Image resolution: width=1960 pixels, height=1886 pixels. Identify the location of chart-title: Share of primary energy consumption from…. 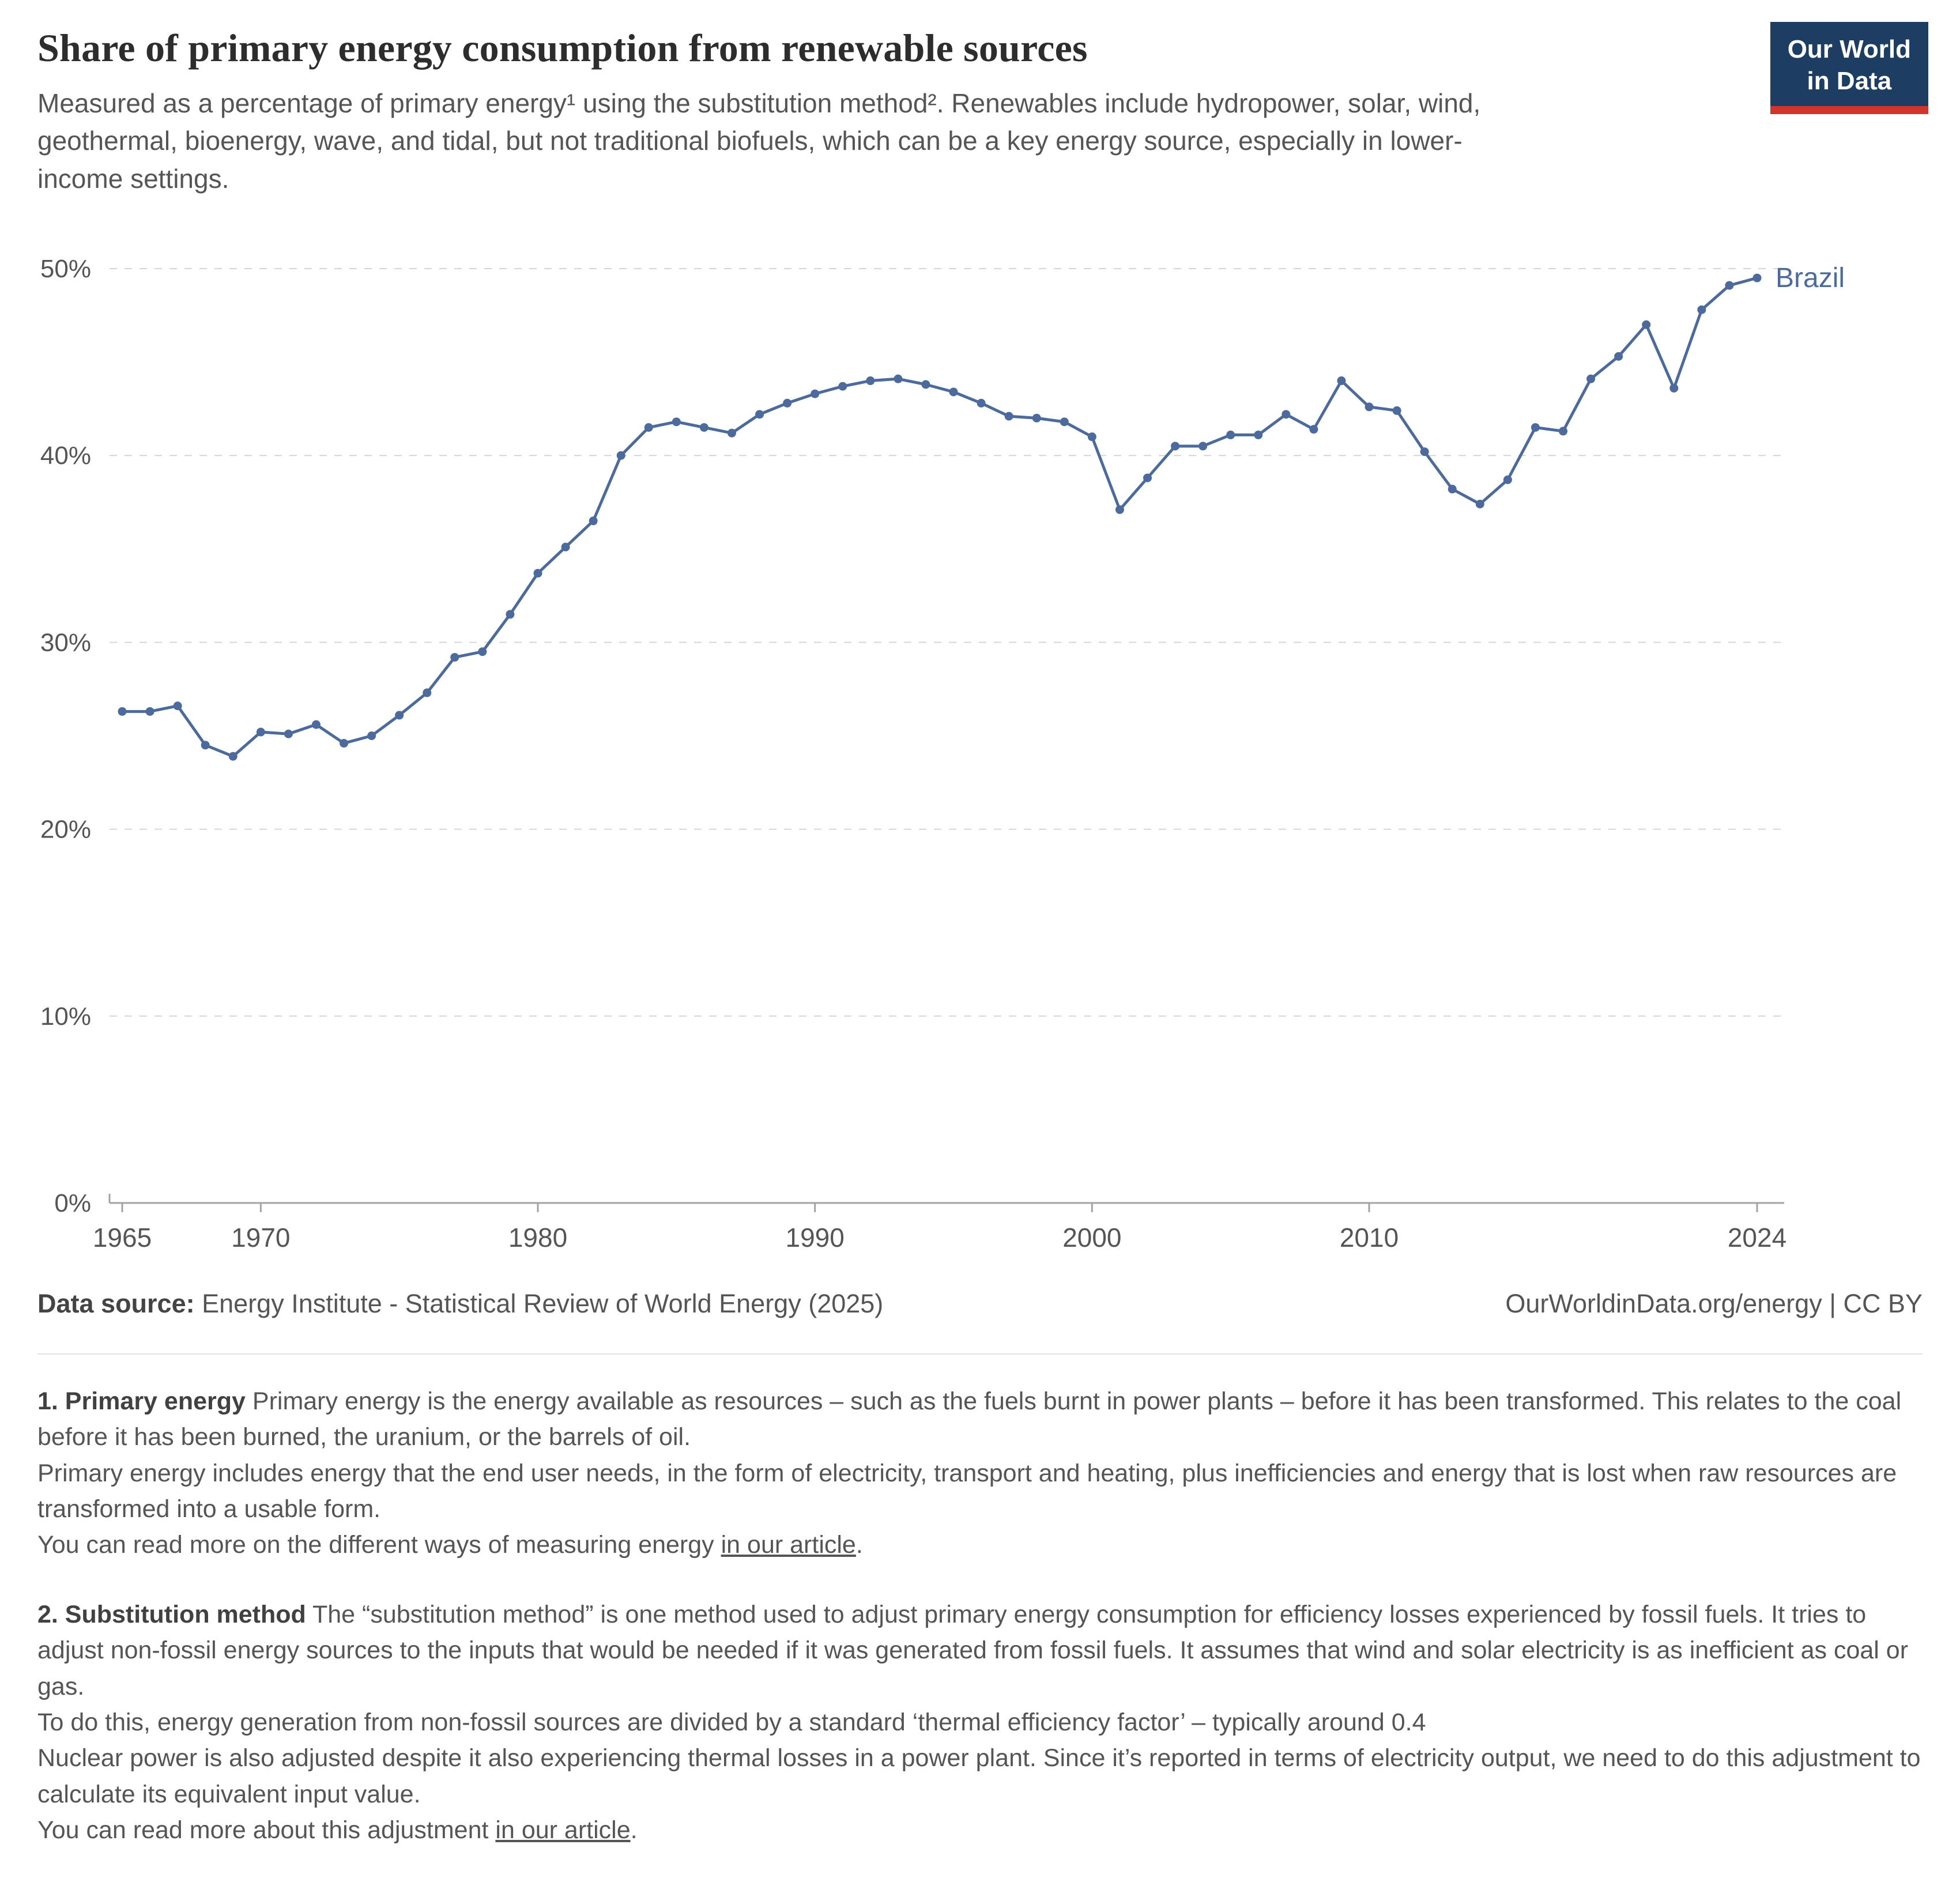
(562, 48).